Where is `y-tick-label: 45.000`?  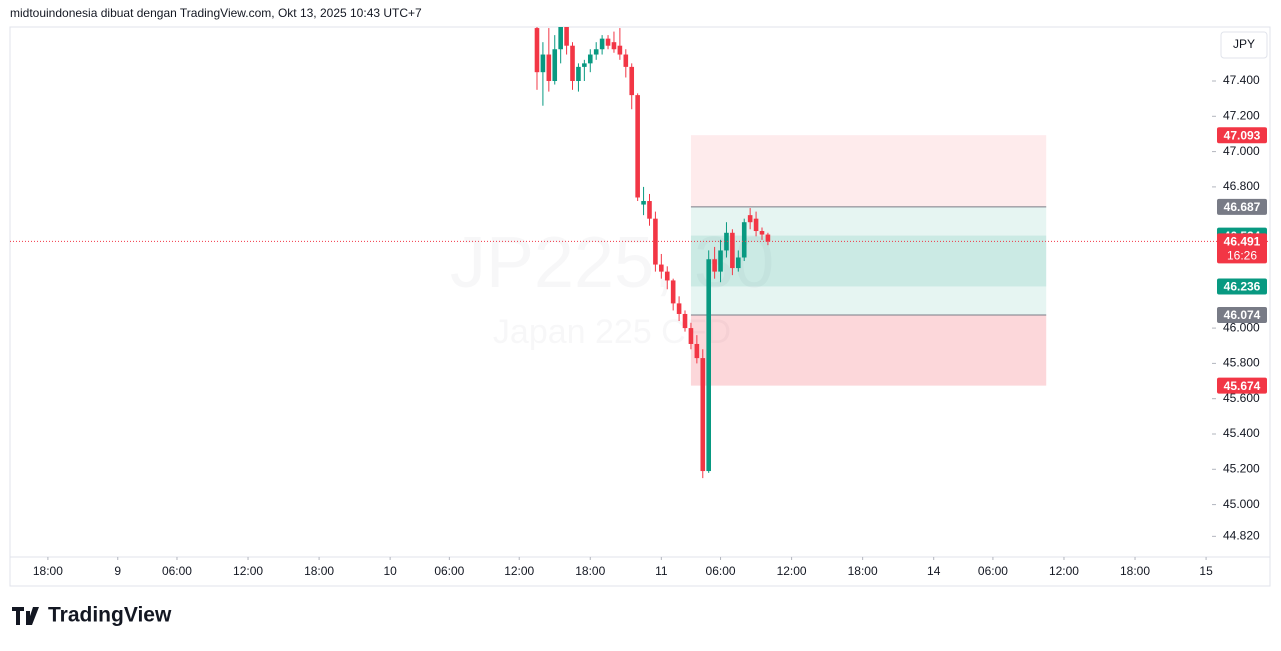
y-tick-label: 45.000 is located at coordinates (1241, 504).